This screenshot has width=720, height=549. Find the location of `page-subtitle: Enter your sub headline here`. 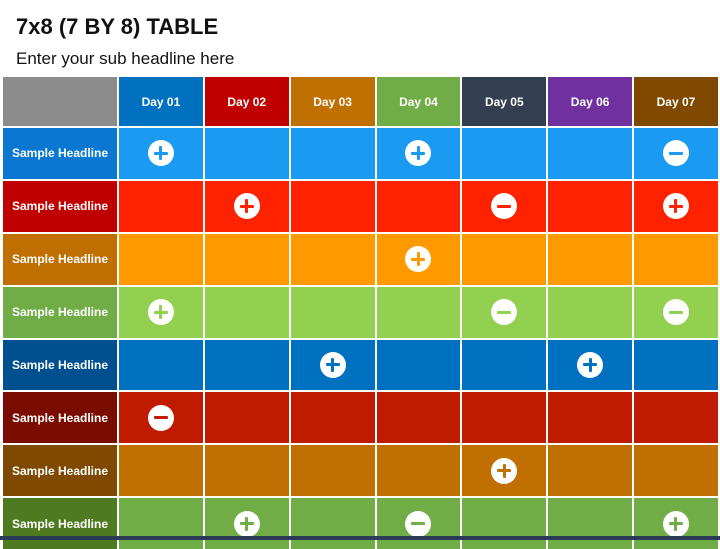

page-subtitle: Enter your sub headline here is located at coordinates (125, 58).